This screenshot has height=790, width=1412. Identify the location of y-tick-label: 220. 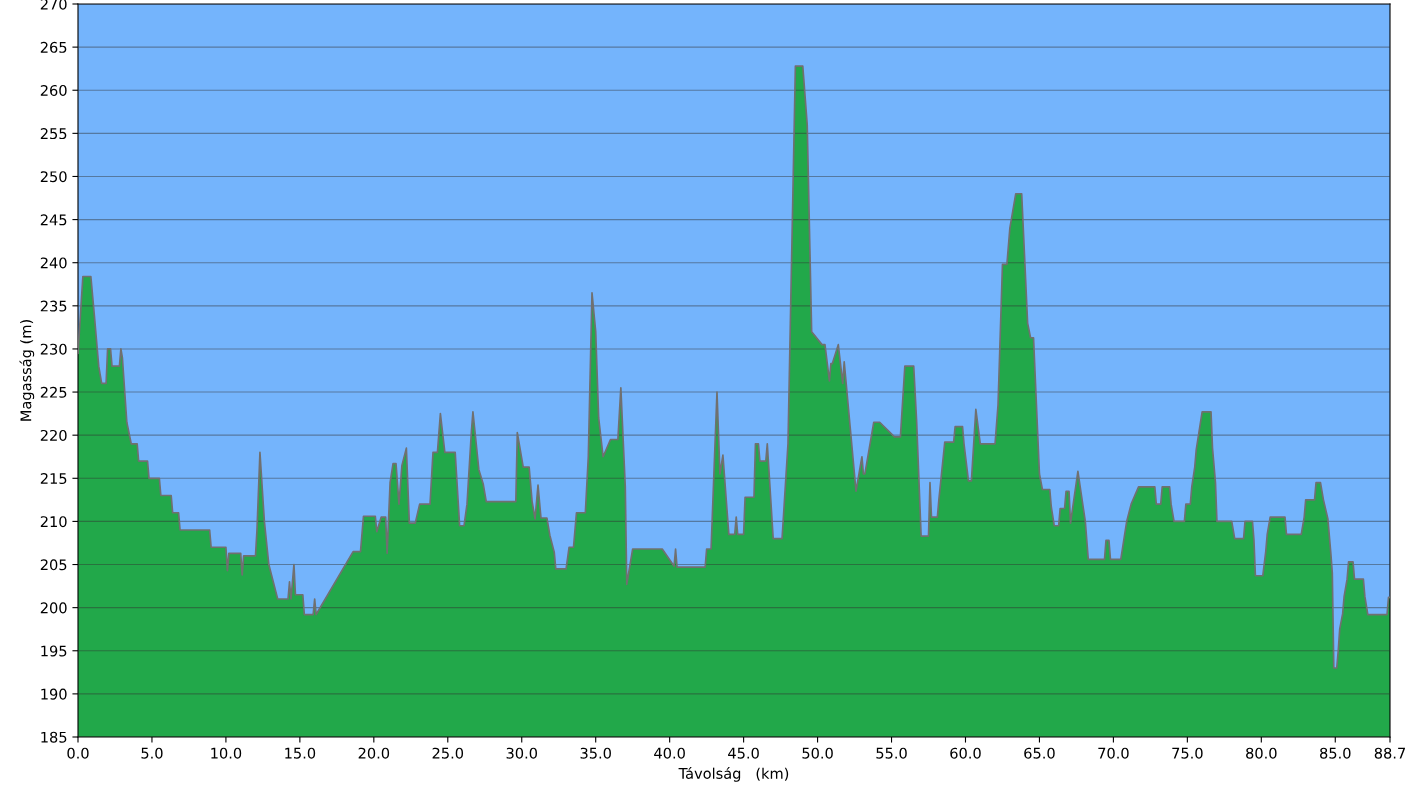
(53, 435).